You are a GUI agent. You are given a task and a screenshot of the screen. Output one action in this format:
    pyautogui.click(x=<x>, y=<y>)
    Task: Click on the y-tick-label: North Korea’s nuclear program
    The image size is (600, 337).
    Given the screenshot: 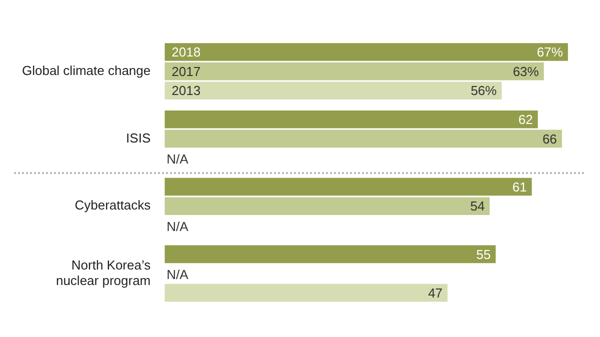 What is the action you would take?
    pyautogui.click(x=104, y=272)
    